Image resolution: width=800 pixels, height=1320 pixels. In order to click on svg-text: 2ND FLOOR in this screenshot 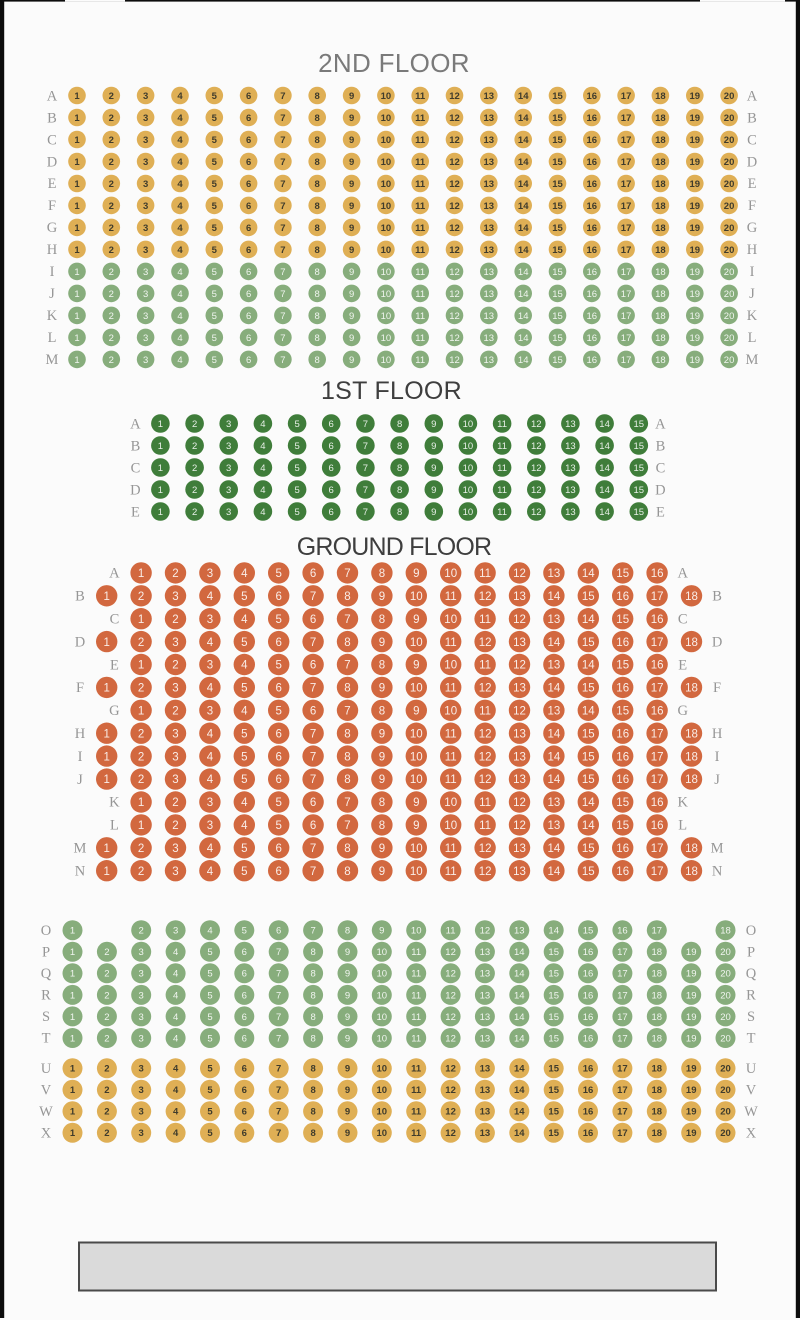, I will do `click(394, 63)`.